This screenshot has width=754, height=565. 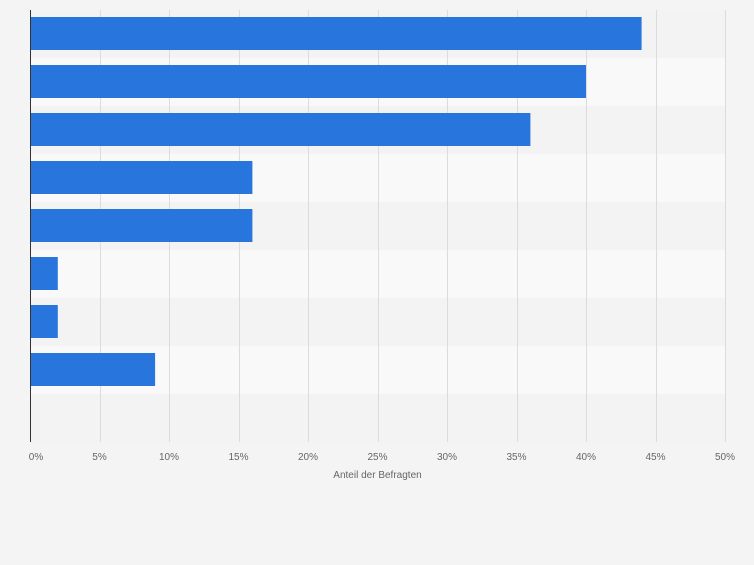 What do you see at coordinates (586, 457) in the screenshot?
I see `x-tick-label: 40%` at bounding box center [586, 457].